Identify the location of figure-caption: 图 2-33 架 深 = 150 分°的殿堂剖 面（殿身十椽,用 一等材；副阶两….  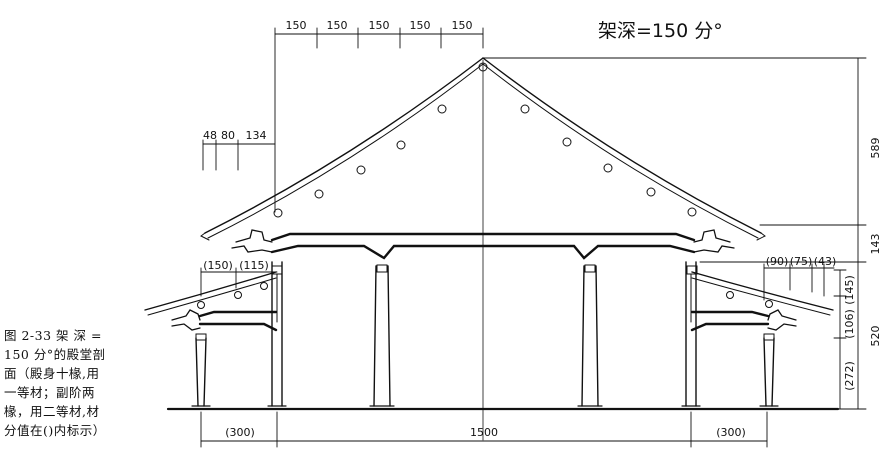
(70, 383).